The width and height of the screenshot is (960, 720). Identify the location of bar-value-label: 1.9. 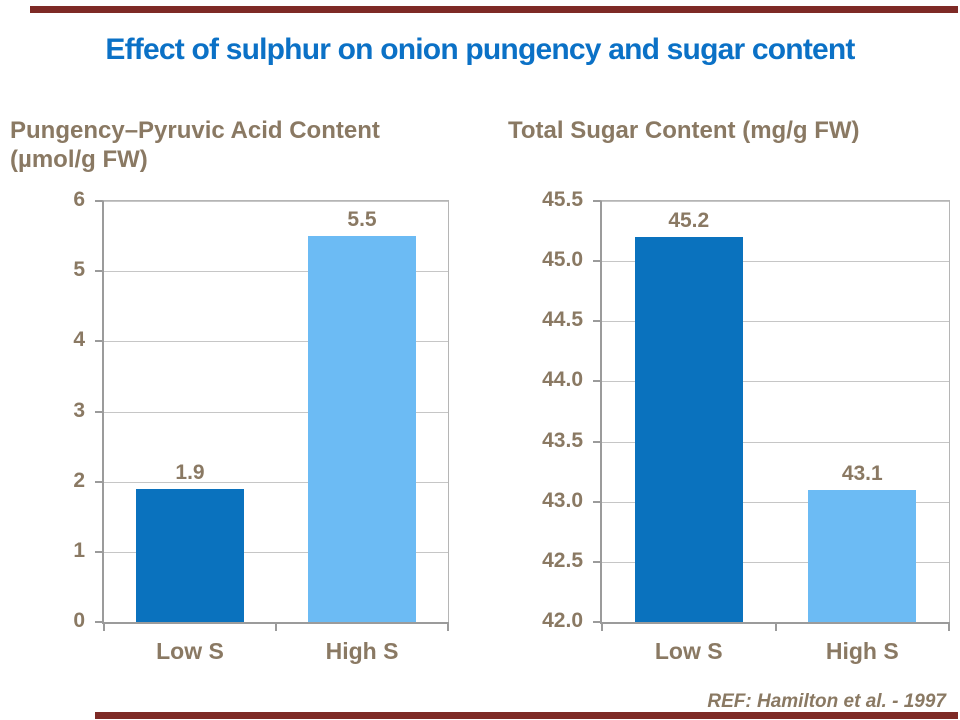
(190, 472).